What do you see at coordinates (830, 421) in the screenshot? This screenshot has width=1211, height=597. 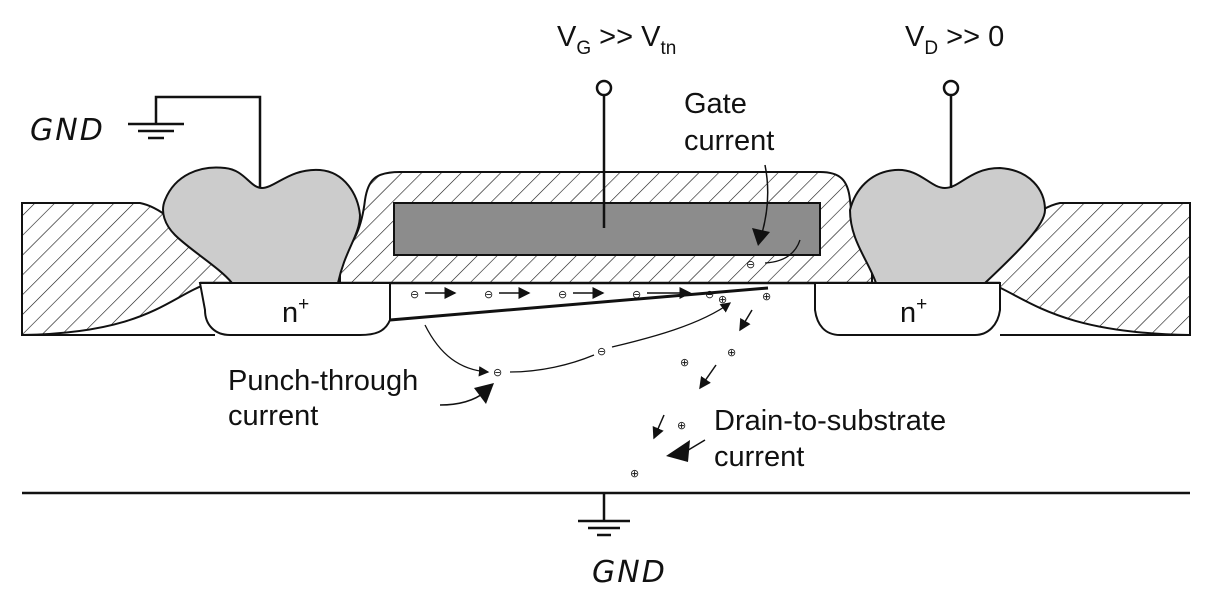 I see `drain-substrate-label-1: Drain-to-substrate` at bounding box center [830, 421].